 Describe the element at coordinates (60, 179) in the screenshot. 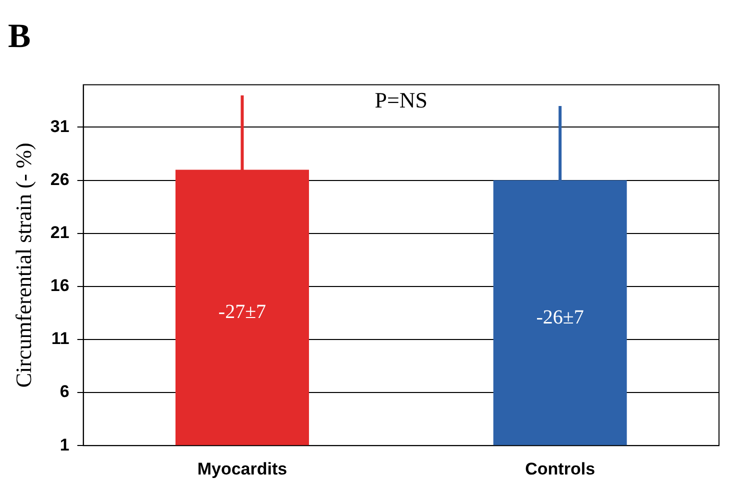

I see `y-tick-label: 26` at that location.